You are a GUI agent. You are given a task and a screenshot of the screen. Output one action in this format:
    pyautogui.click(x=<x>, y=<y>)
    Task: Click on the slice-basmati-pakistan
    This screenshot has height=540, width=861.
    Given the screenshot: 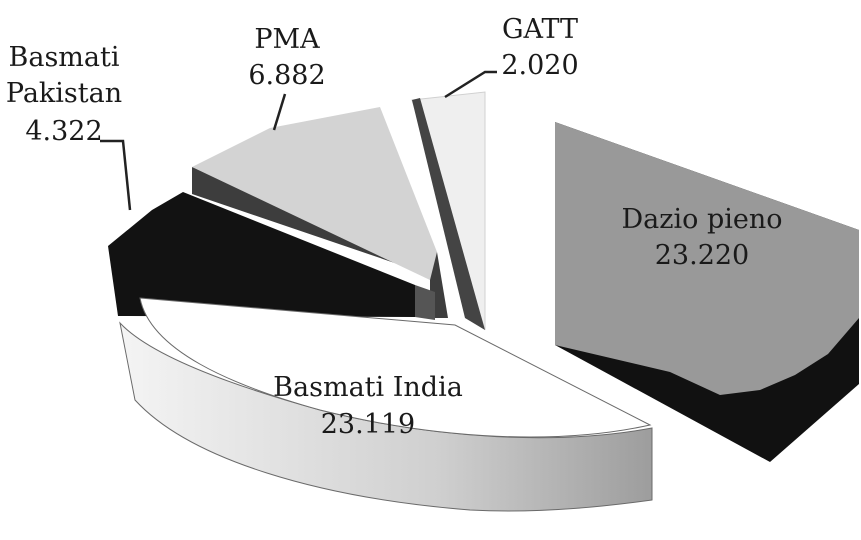 What is the action you would take?
    pyautogui.click(x=271, y=256)
    